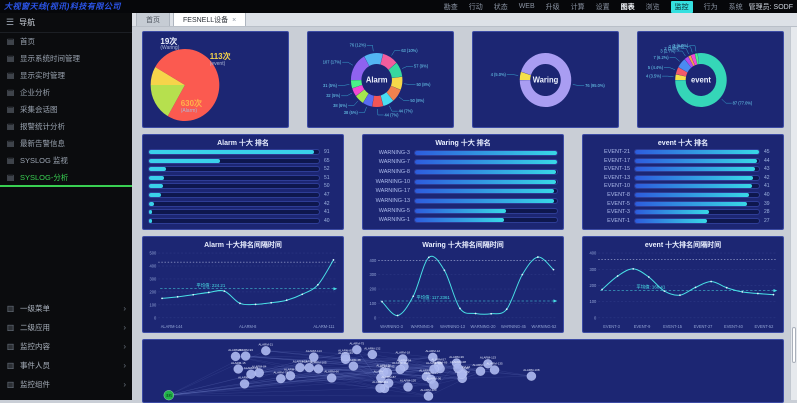 The height and width of the screenshot is (403, 797). I want to click on sidebar-bottom-item-0: ▥一级菜单›, so click(66, 308).